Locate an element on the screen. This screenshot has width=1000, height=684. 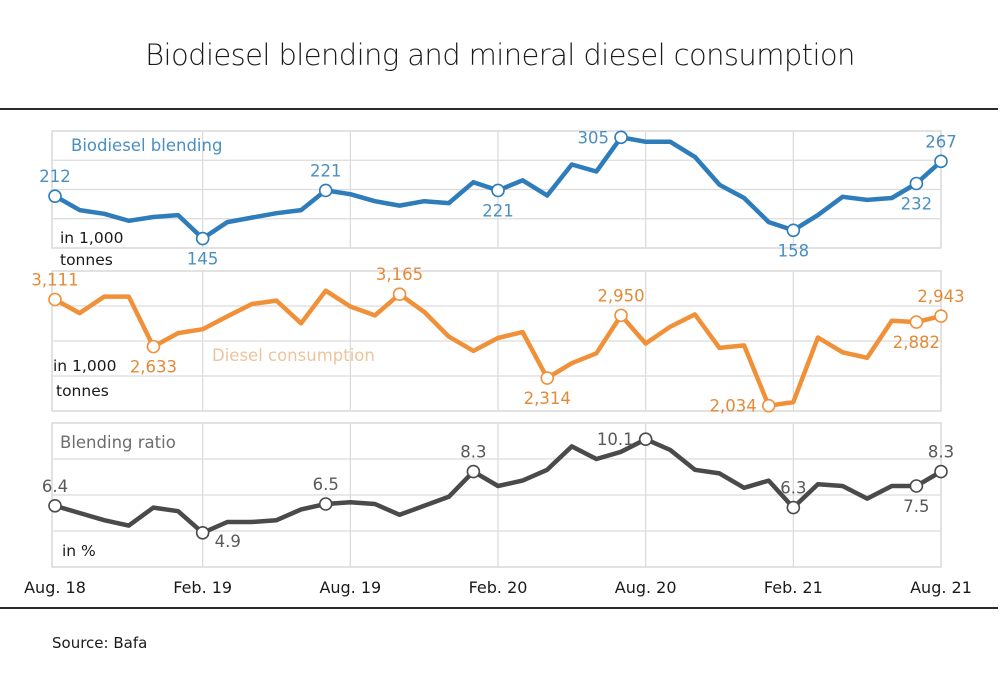
data-label: 7.5 is located at coordinates (916, 506).